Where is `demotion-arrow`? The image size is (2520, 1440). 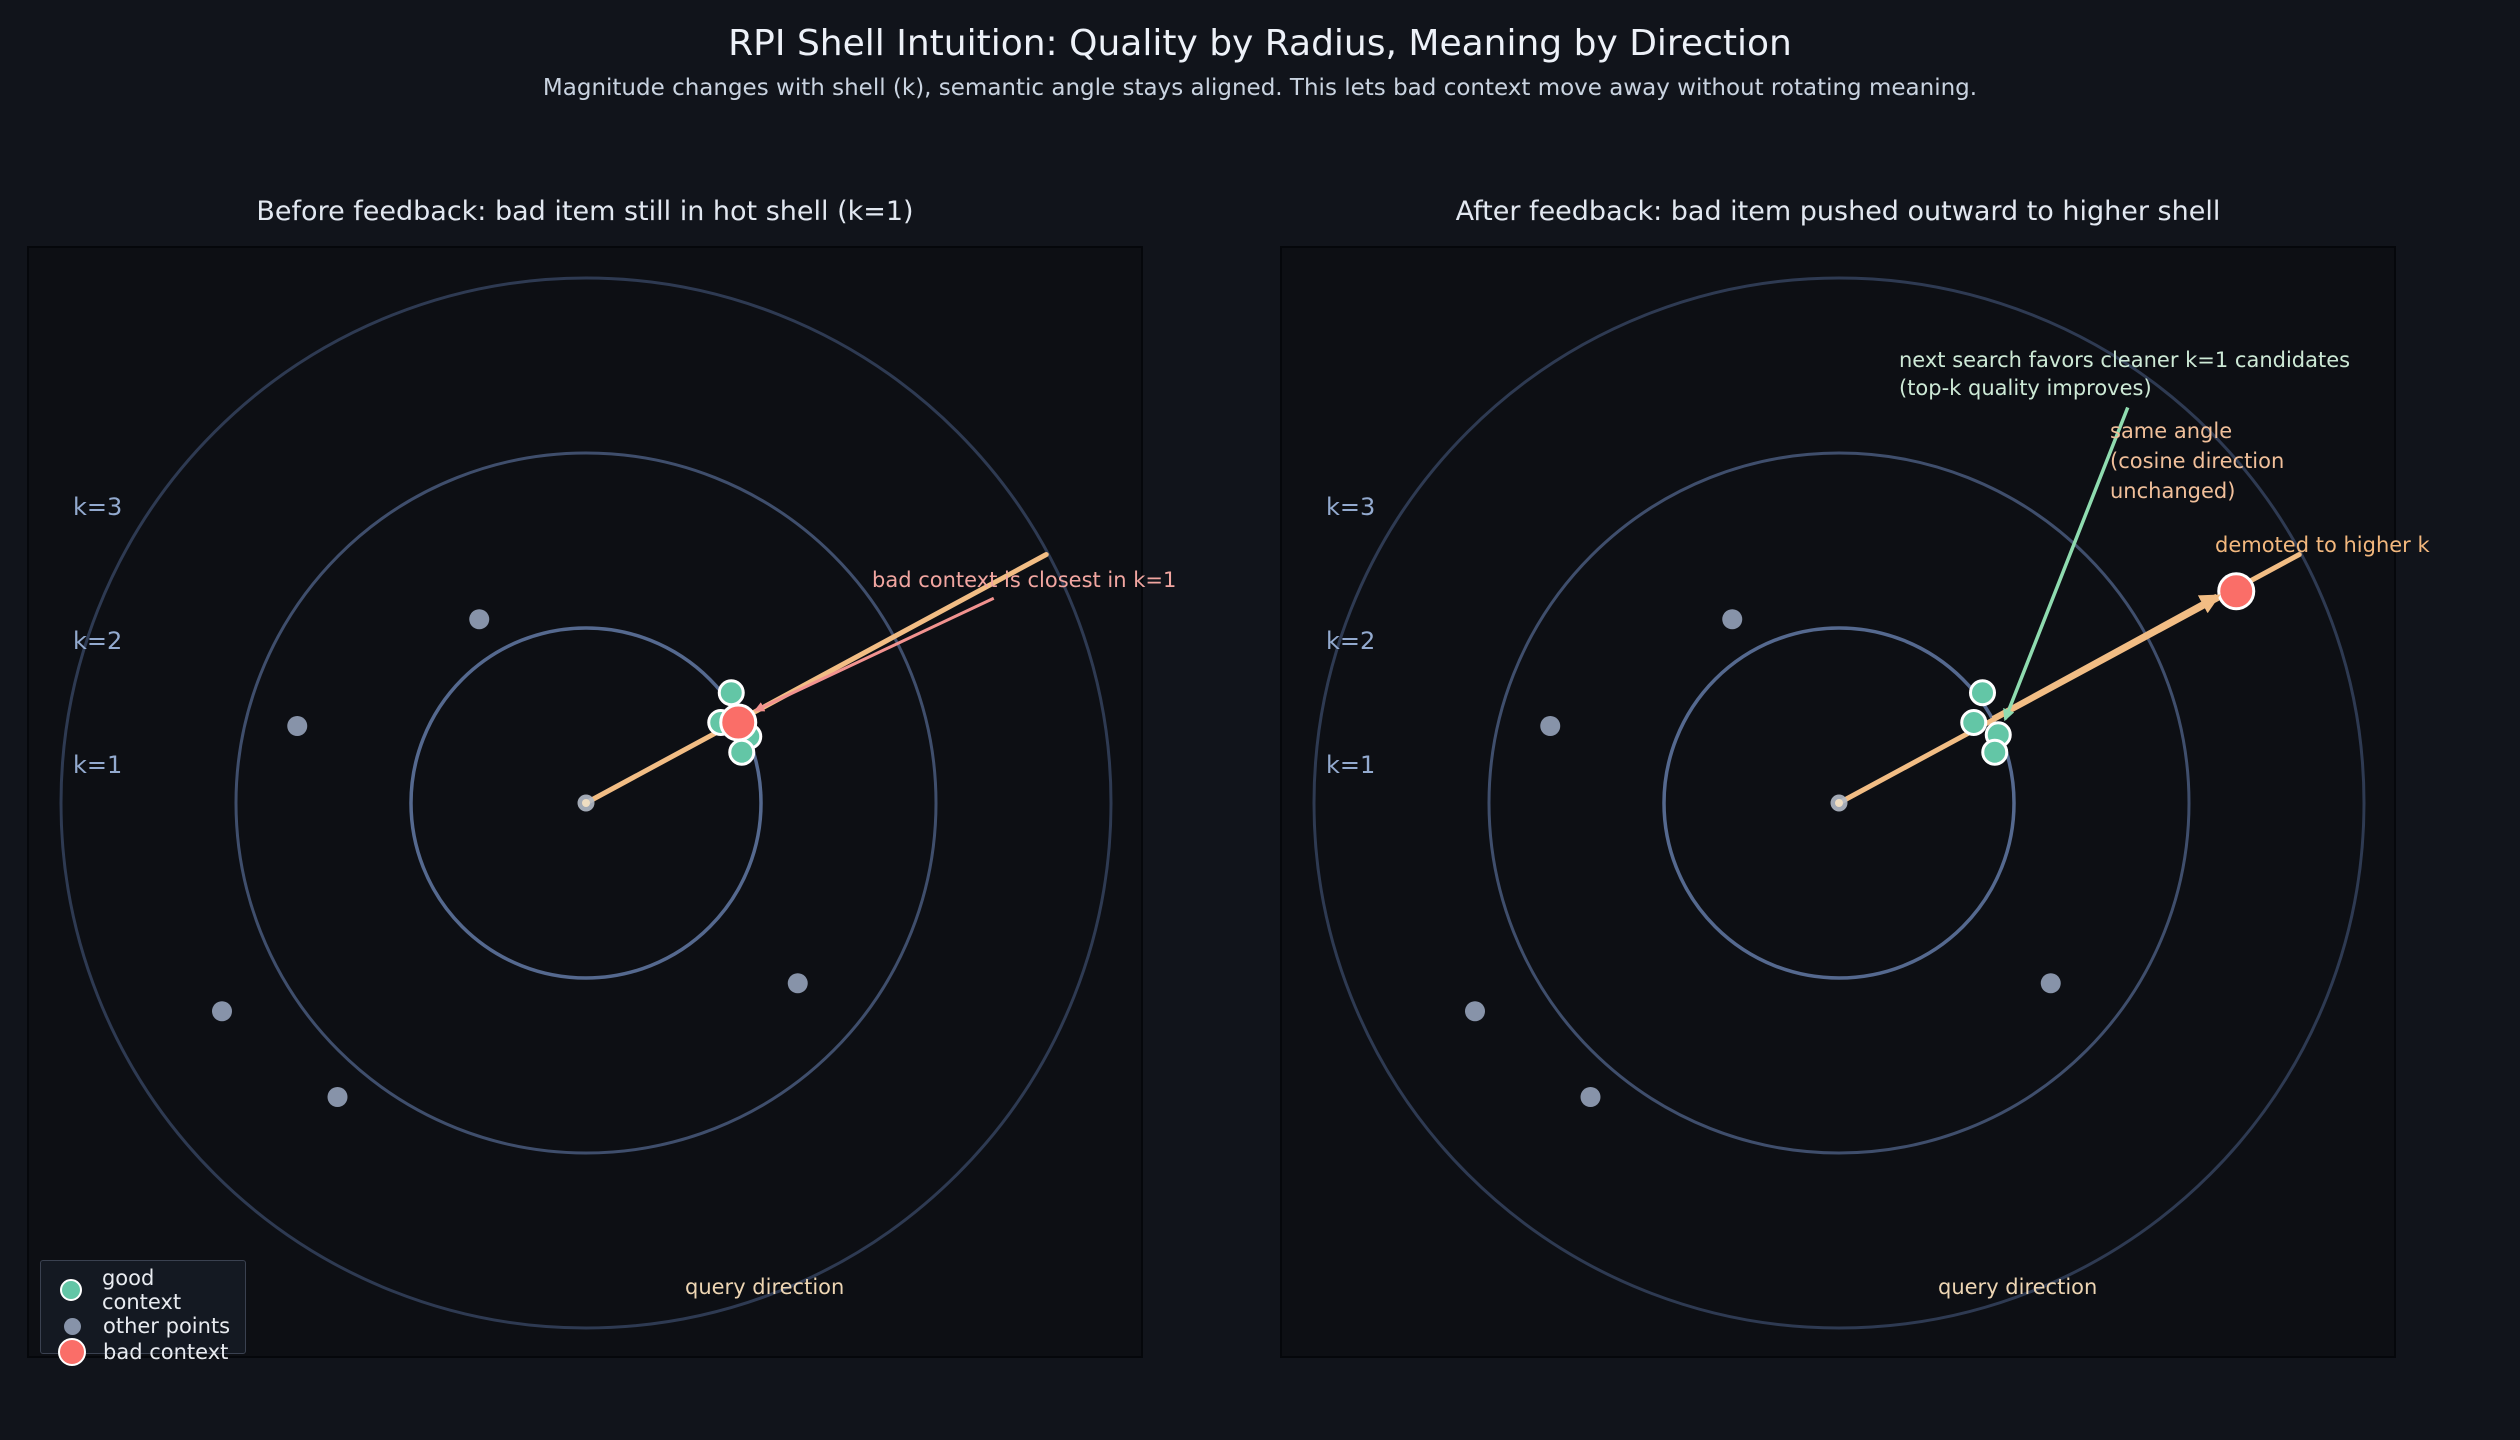
demotion-arrow is located at coordinates (2106, 657).